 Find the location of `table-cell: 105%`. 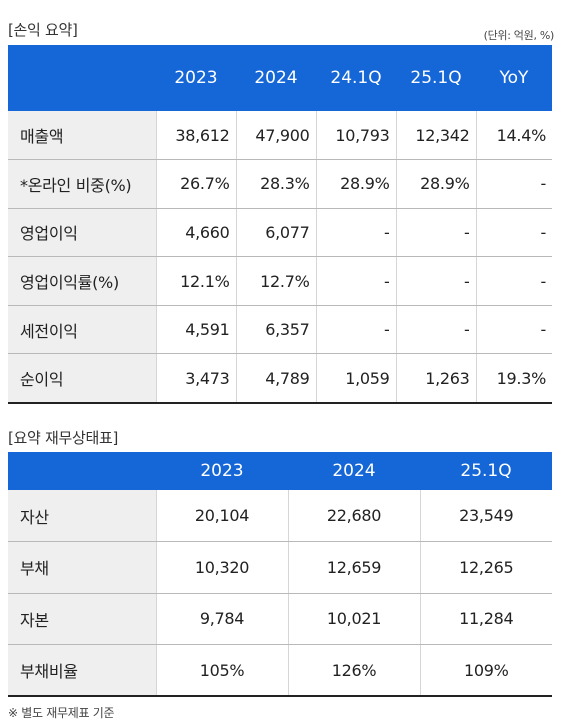

table-cell: 105% is located at coordinates (221, 671).